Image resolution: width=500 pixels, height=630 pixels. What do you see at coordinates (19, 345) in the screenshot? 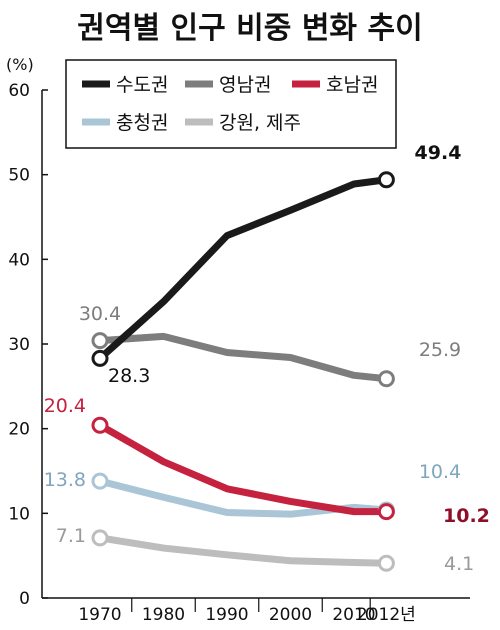
I see `y-tick-label: 30` at bounding box center [19, 345].